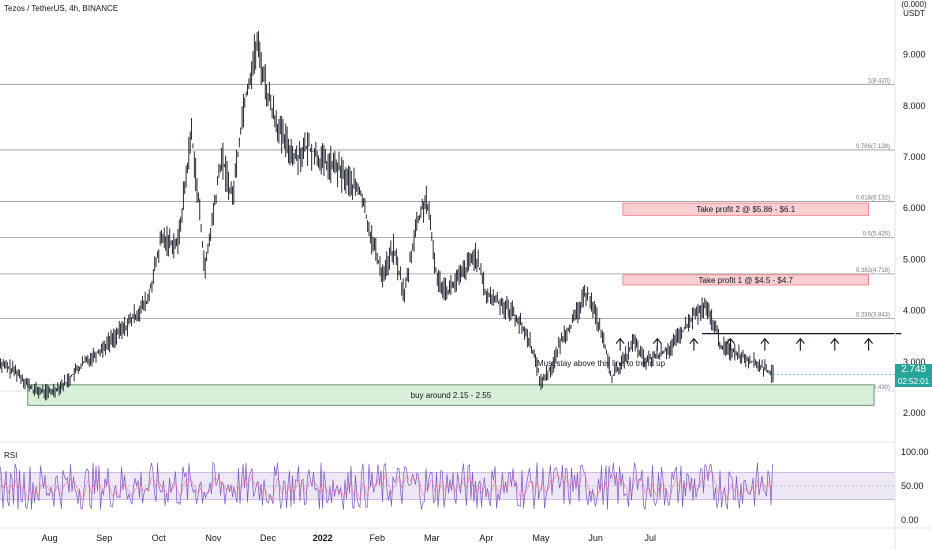 This screenshot has height=550, width=932. What do you see at coordinates (386, 485) in the screenshot?
I see `rsi-signal-line` at bounding box center [386, 485].